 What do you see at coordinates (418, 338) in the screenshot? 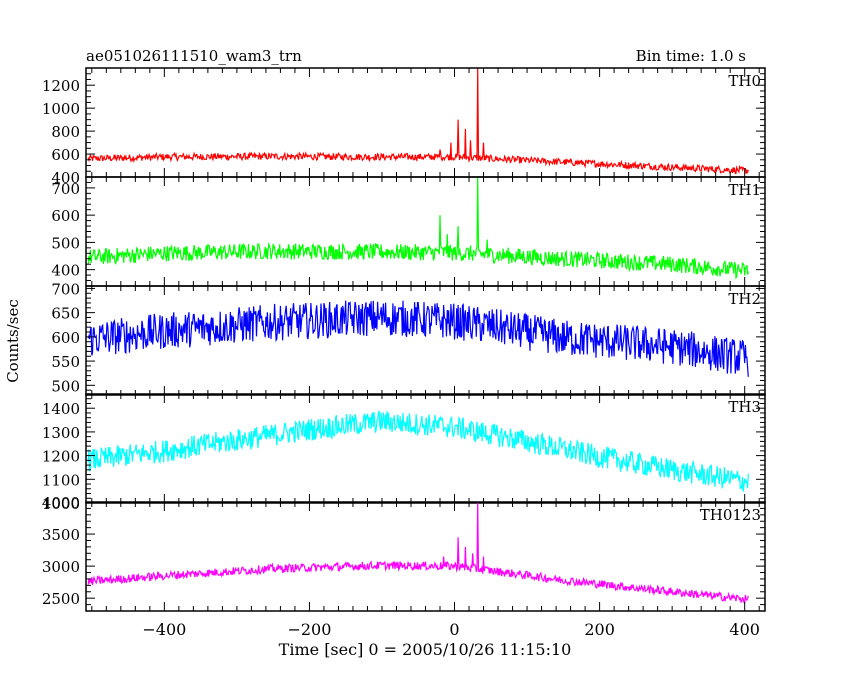
I see `series-line-TH2` at bounding box center [418, 338].